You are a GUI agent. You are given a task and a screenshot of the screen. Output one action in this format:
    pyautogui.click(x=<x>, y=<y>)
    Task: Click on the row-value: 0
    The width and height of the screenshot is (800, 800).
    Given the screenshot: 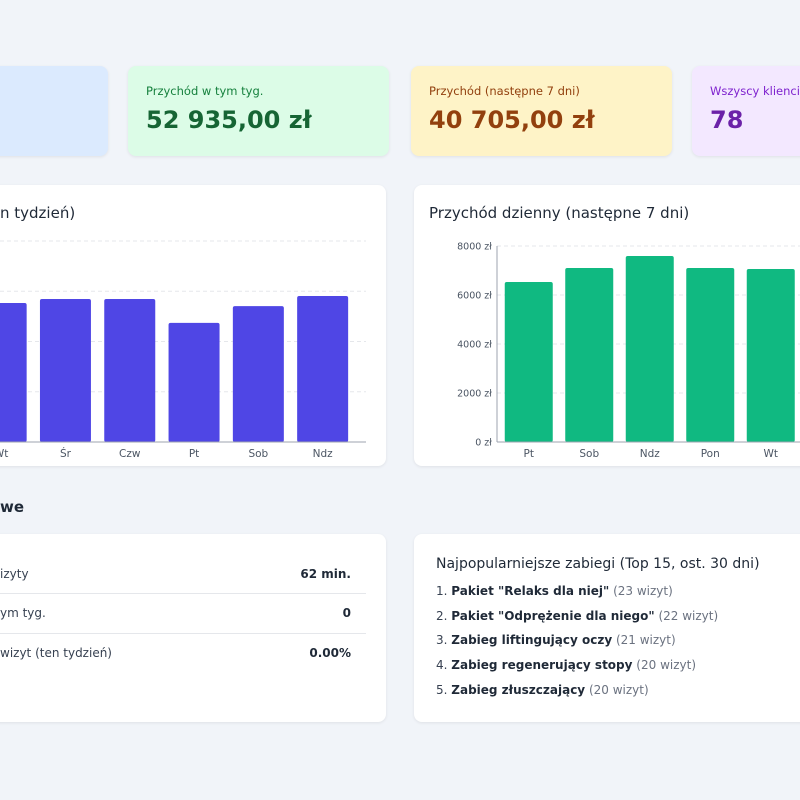 What is the action you would take?
    pyautogui.click(x=346, y=613)
    